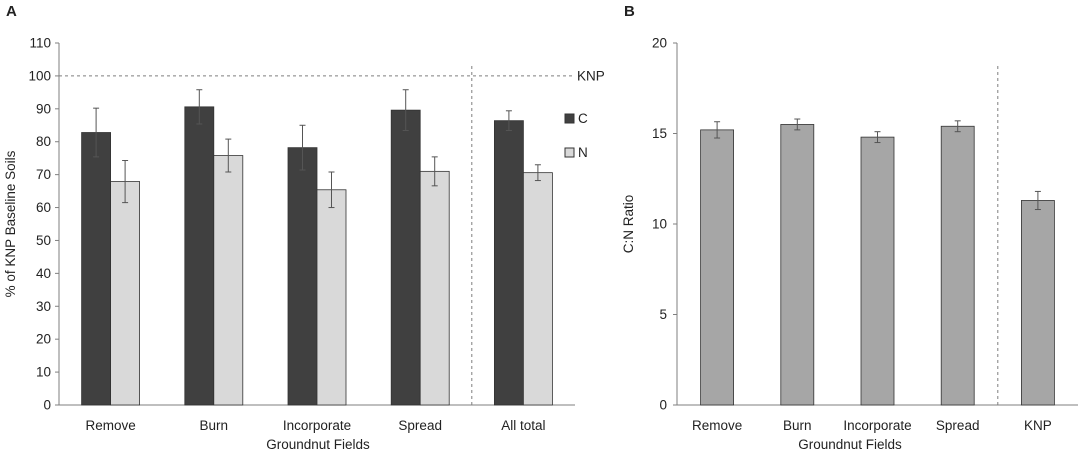  Describe the element at coordinates (850, 444) in the screenshot. I see `panel-b-x-axis-label: Groundnut Fields` at that location.